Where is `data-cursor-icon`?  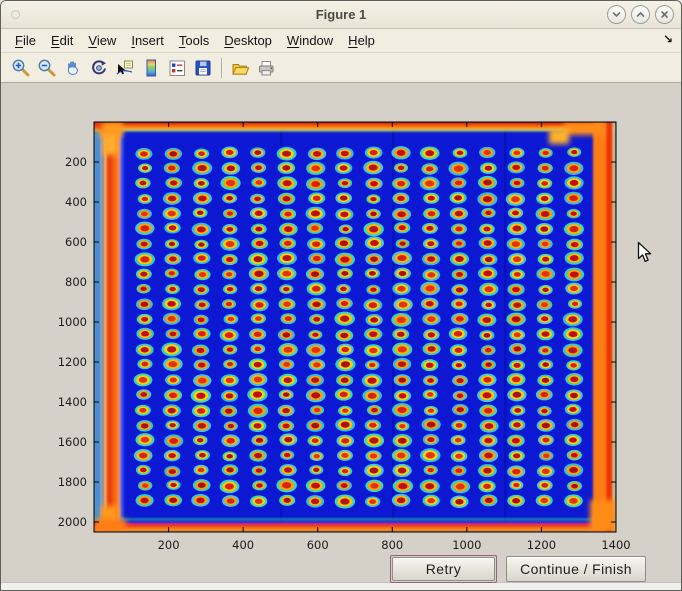 data-cursor-icon is located at coordinates (124, 67).